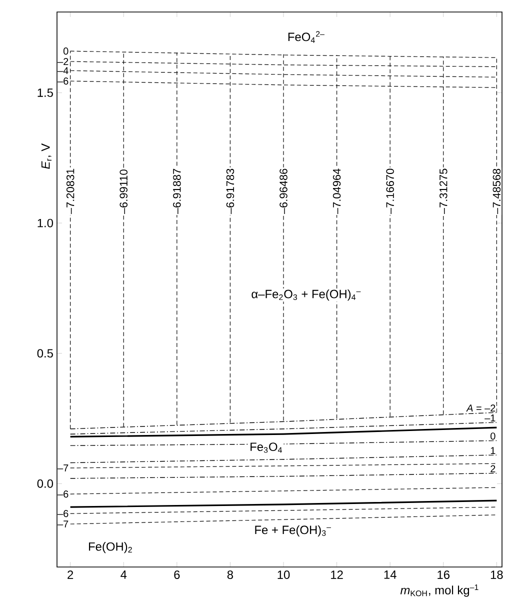 The height and width of the screenshot is (613, 507). Describe the element at coordinates (496, 191) in the screenshot. I see `annotation: –7.48568` at that location.